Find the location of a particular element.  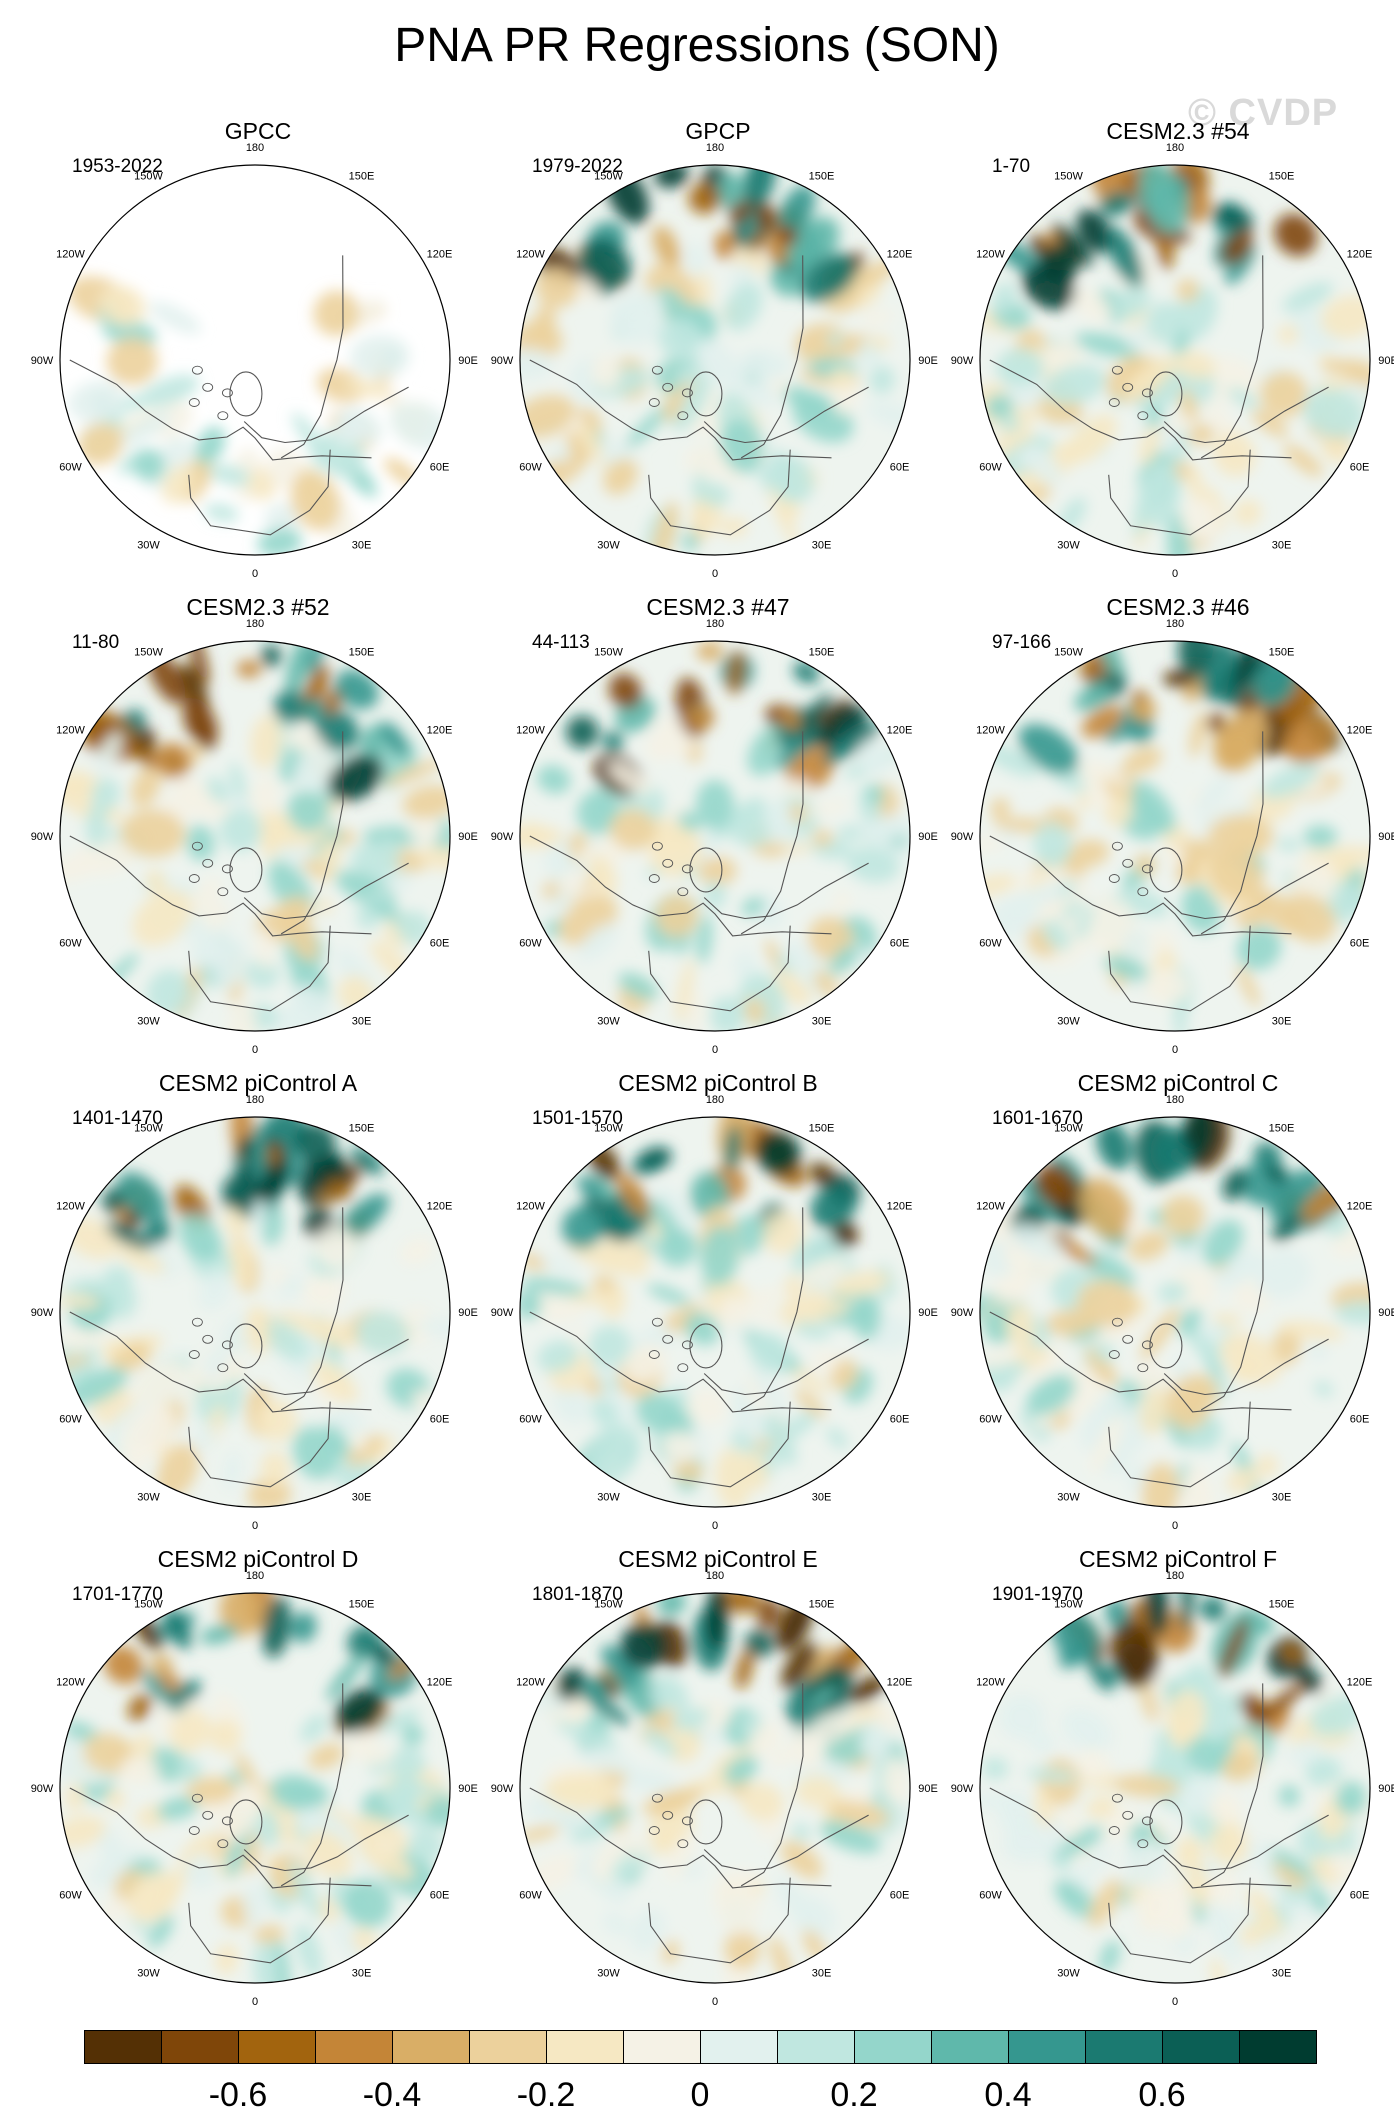

cvdp-watermark: © CVDP is located at coordinates (1263, 113).